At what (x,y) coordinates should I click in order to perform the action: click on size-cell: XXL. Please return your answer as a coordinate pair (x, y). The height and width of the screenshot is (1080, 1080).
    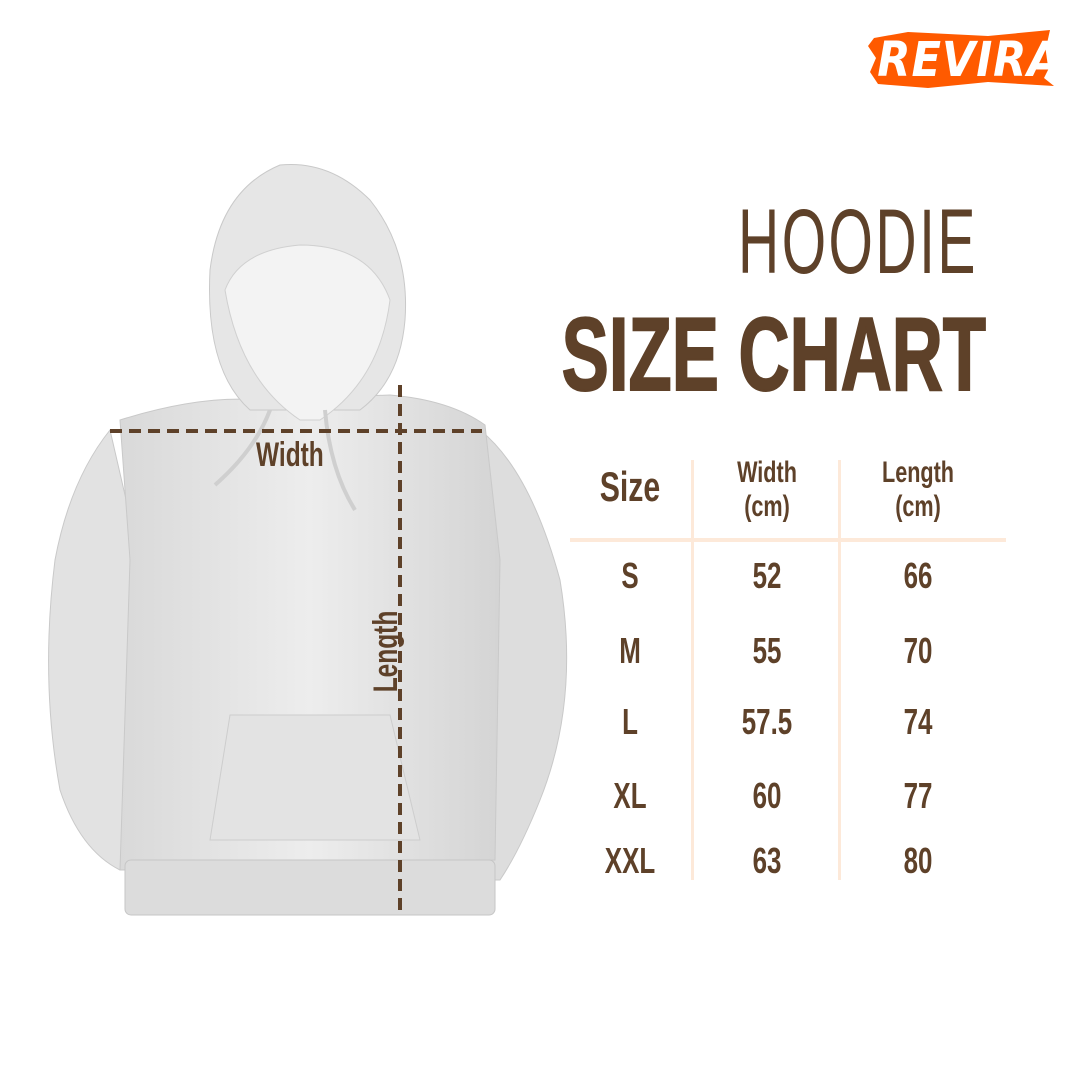
    Looking at the image, I should click on (630, 860).